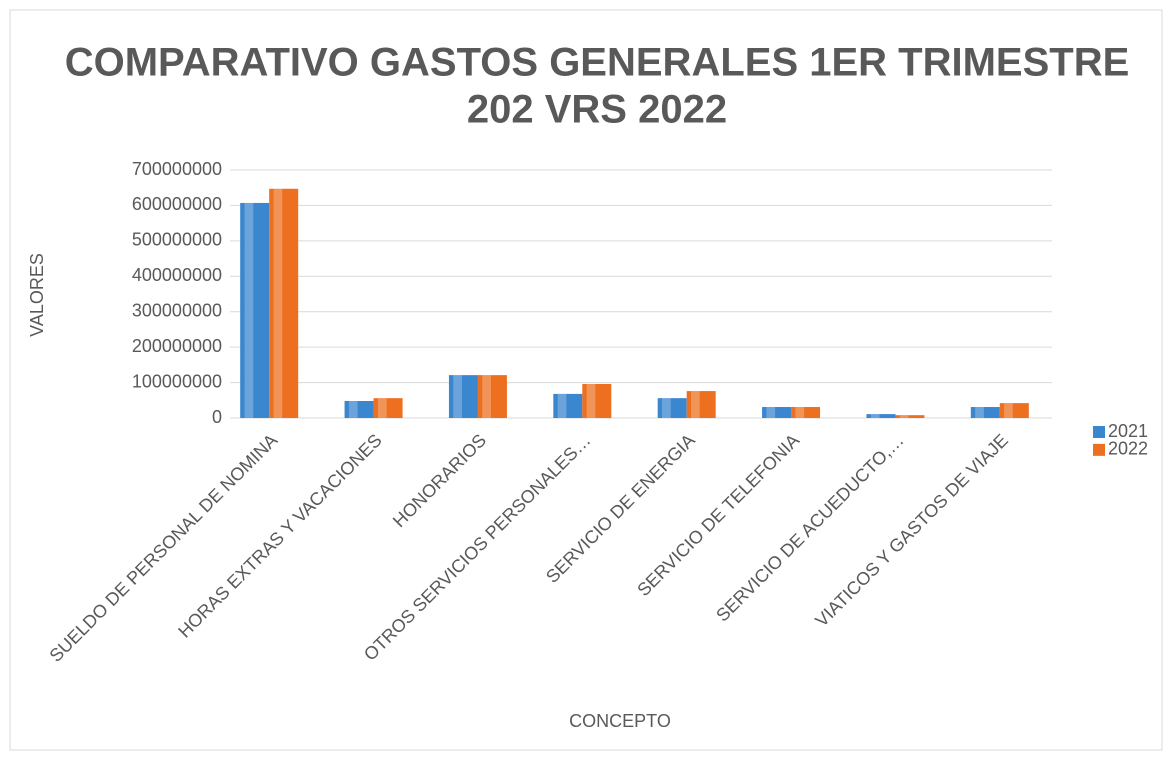 This screenshot has width=1172, height=760. I want to click on legend-label: 2022, so click(1128, 449).